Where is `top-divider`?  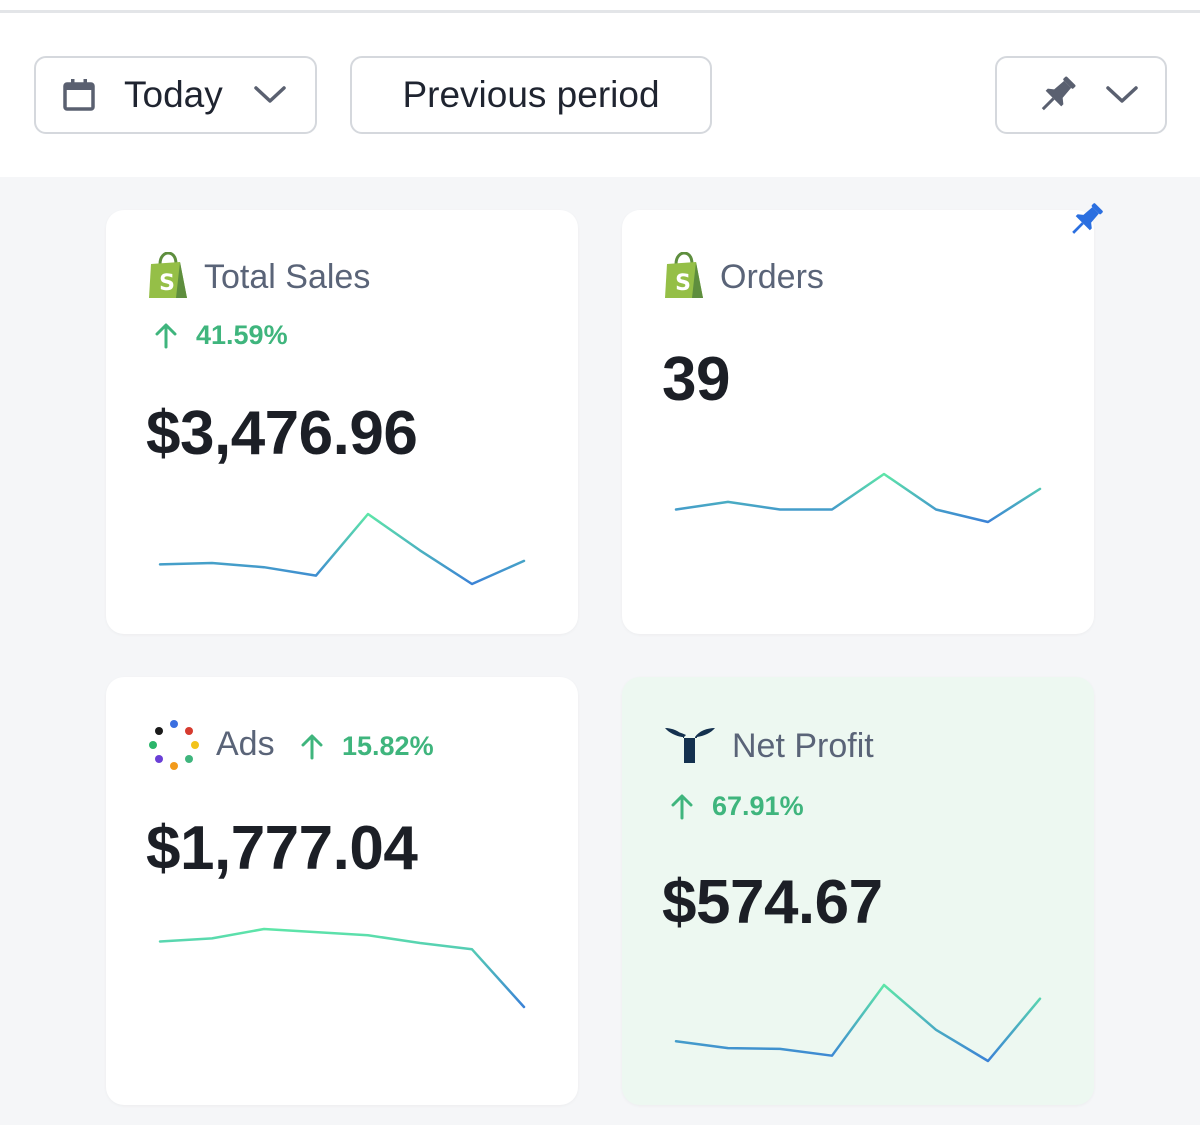
top-divider is located at coordinates (600, 11).